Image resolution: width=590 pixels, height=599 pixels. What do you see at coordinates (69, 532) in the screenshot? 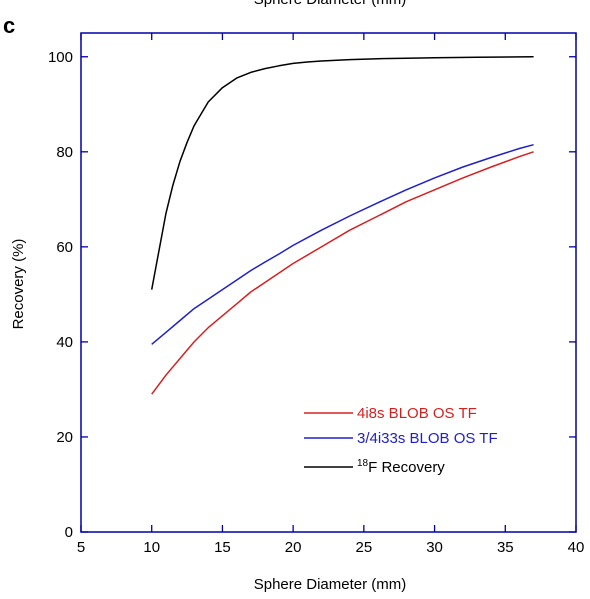
I see `y-tick-label: 0` at bounding box center [69, 532].